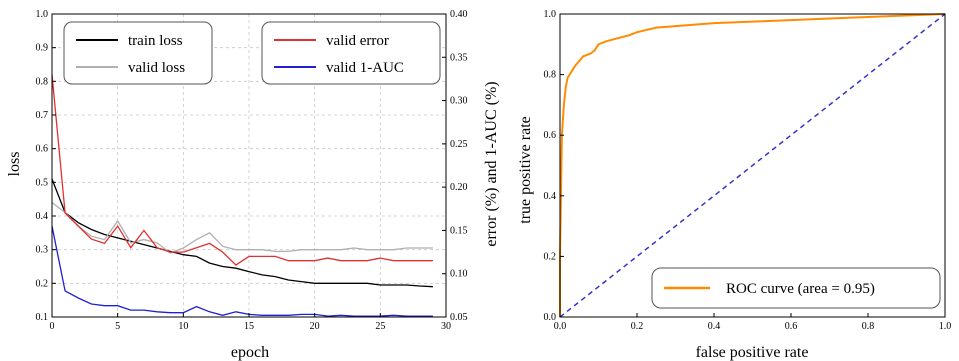 This screenshot has height=361, width=959. I want to click on x-tick-label: 0, so click(52, 326).